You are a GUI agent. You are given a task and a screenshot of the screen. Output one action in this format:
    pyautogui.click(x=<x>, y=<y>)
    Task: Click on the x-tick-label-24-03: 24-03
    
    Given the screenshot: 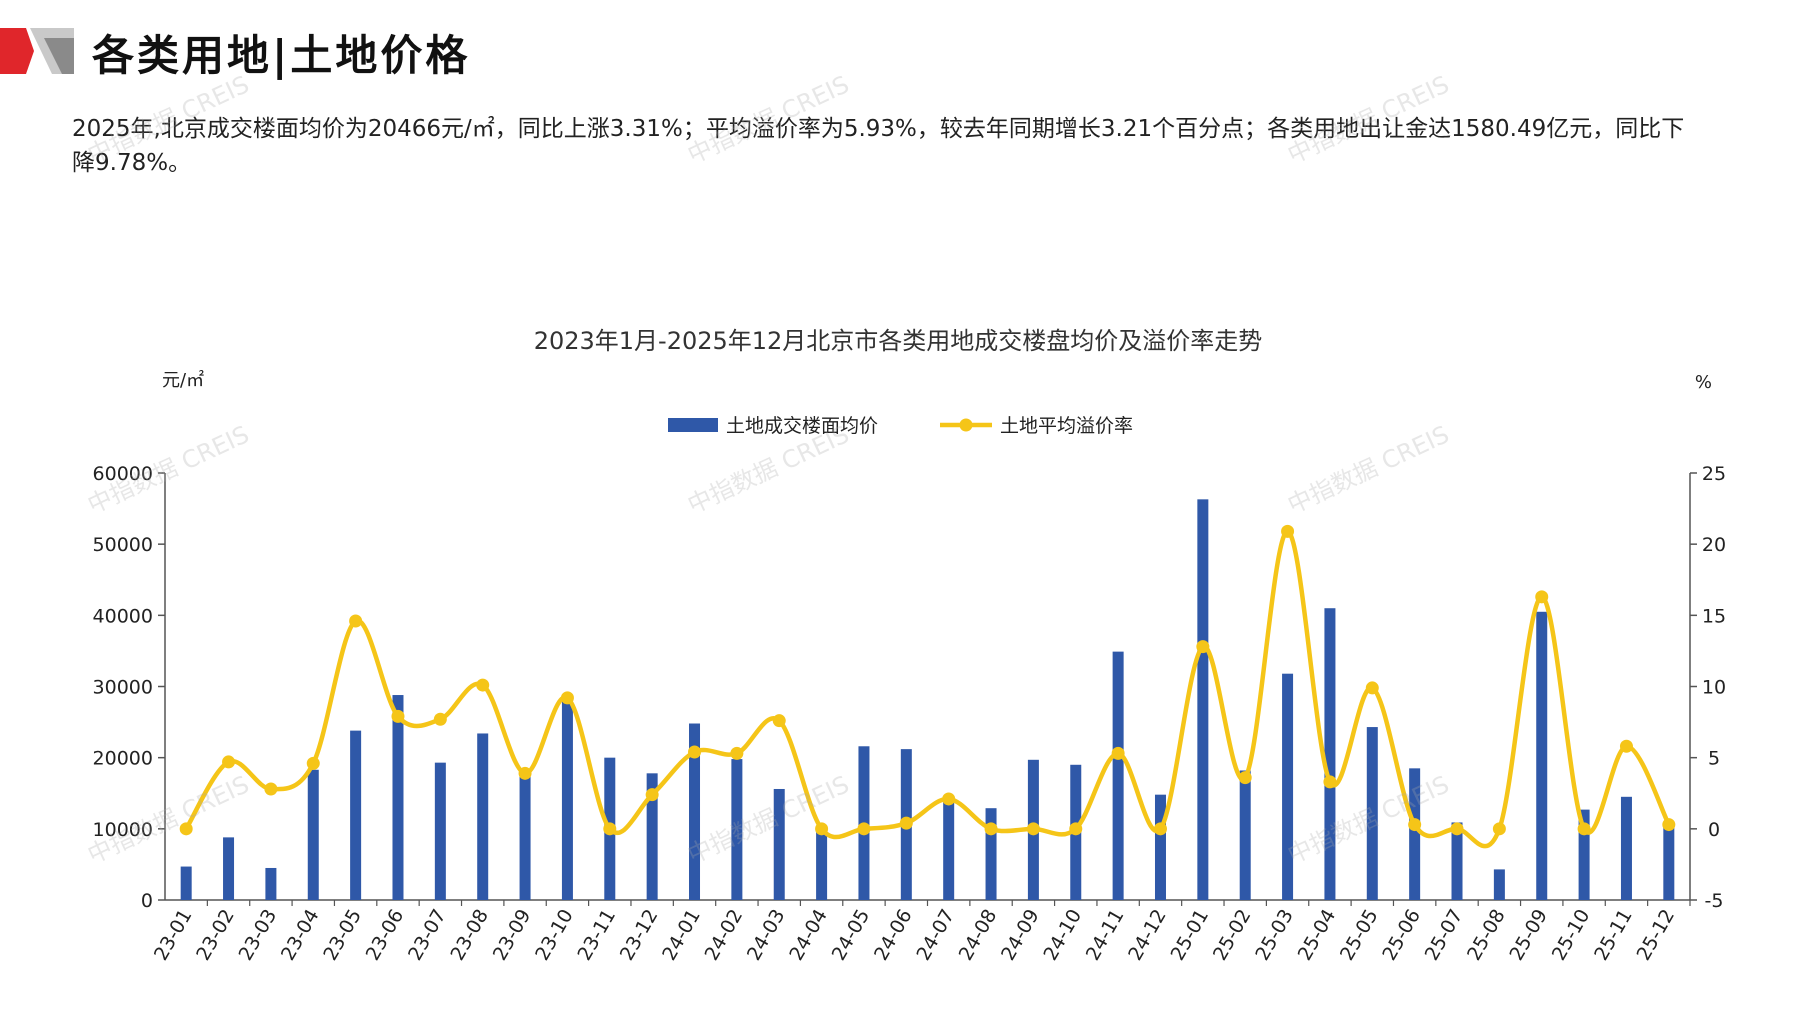 What is the action you would take?
    pyautogui.click(x=766, y=935)
    